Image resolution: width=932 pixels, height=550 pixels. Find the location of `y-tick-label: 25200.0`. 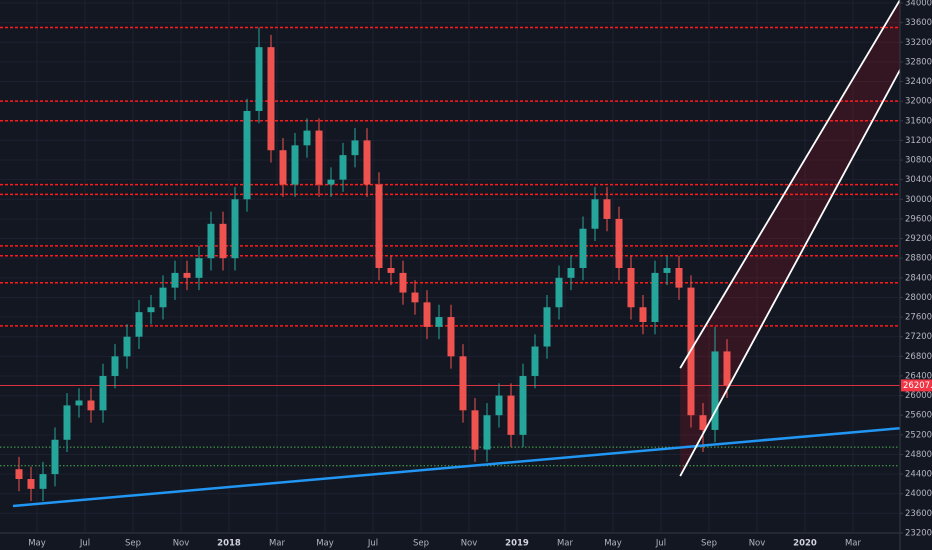

y-tick-label: 25200.0 is located at coordinates (918, 435).